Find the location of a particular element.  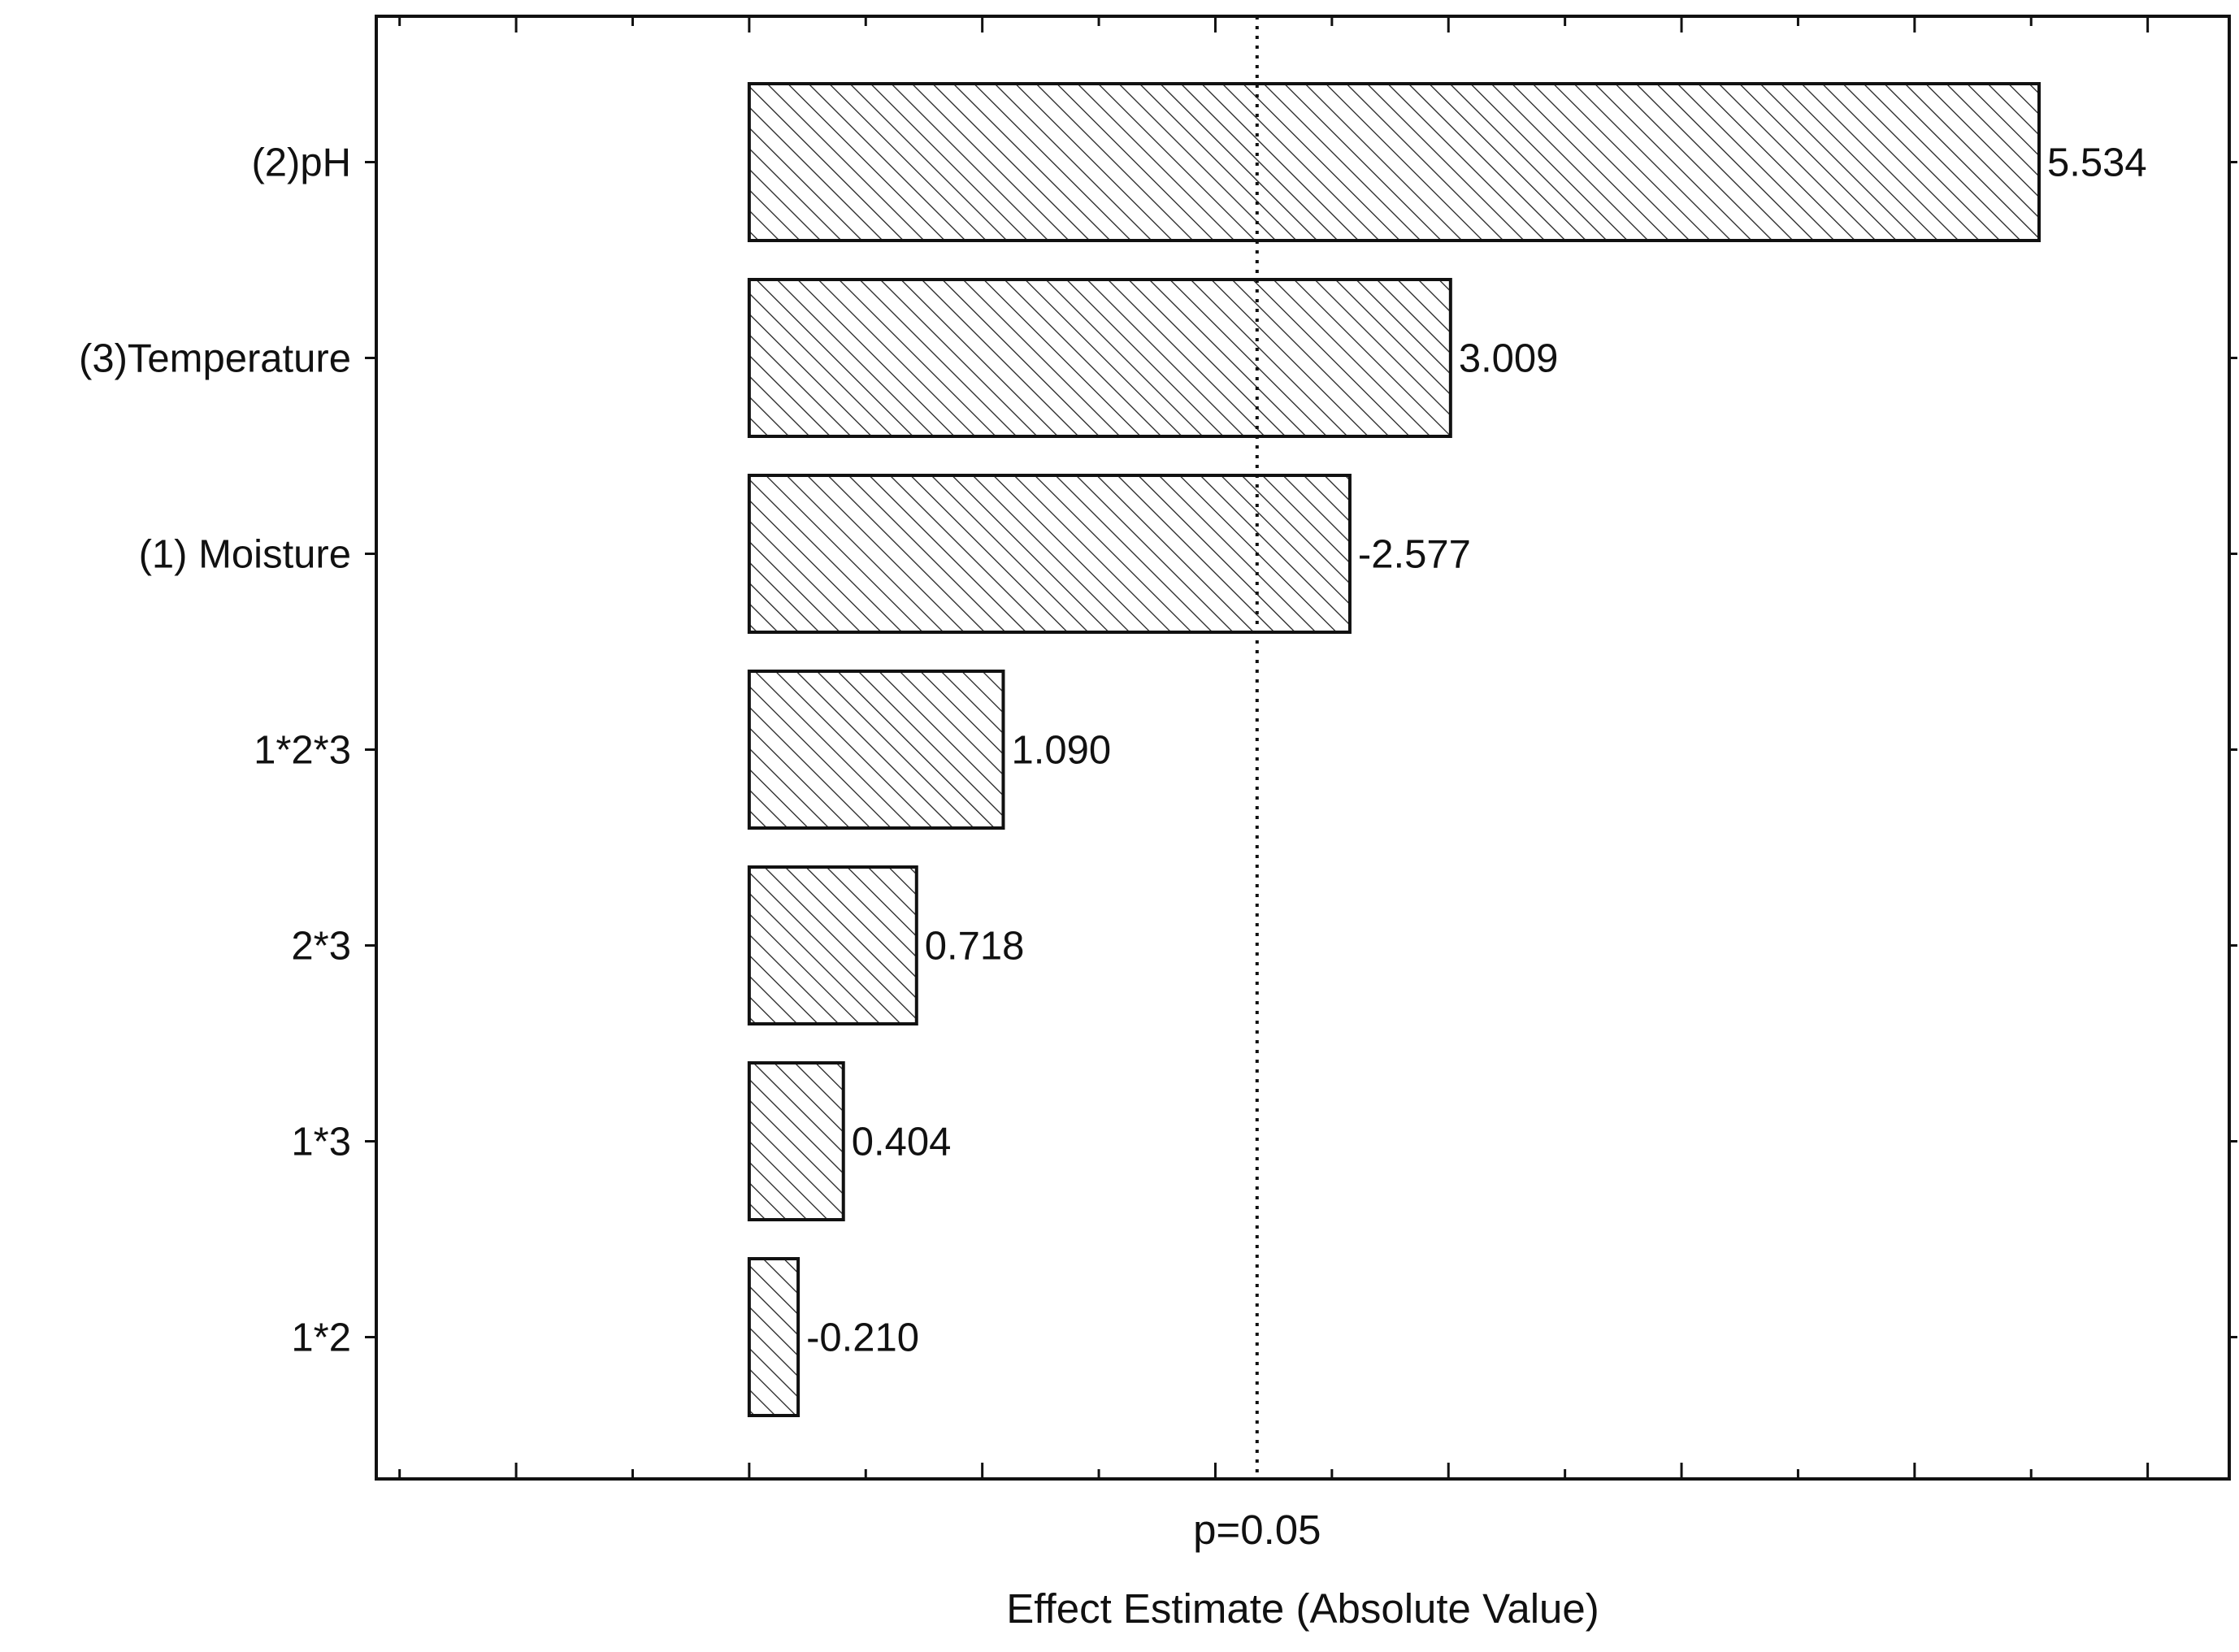

category-label-1: (2)pH is located at coordinates (301, 163).